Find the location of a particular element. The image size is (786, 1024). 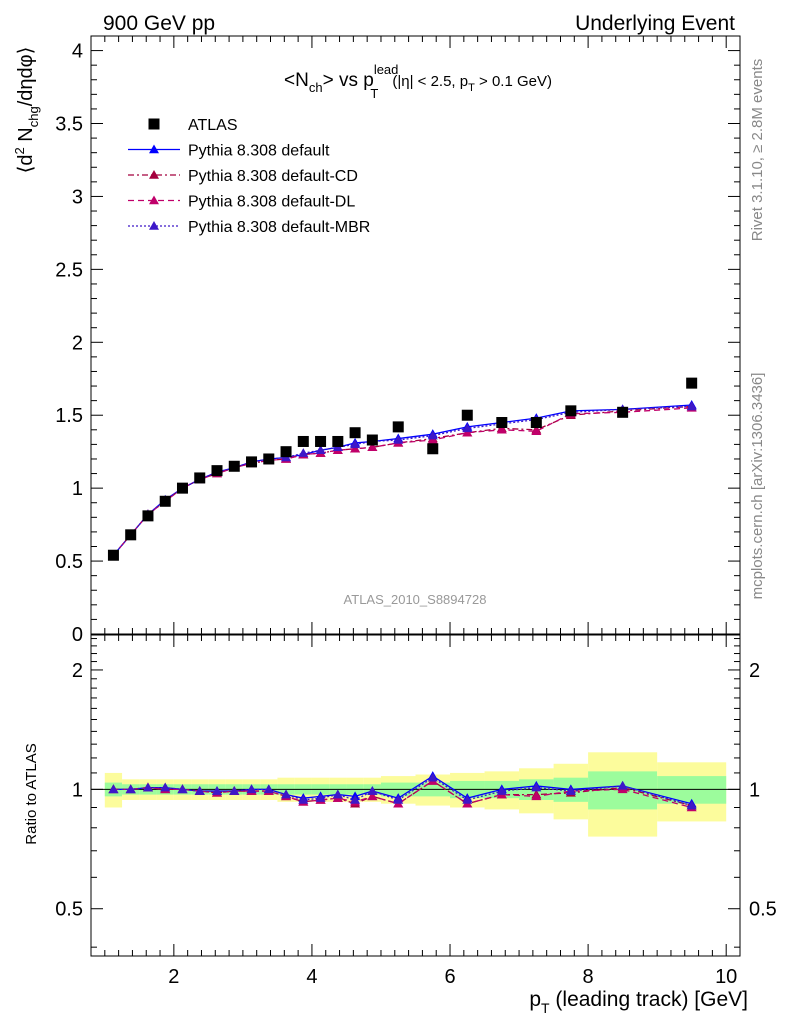

header-right-text: Underlying Event is located at coordinates (655, 23).